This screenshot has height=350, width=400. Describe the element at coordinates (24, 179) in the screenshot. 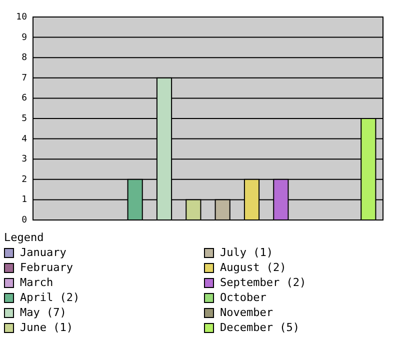

I see `y-tick-label: 2` at that location.